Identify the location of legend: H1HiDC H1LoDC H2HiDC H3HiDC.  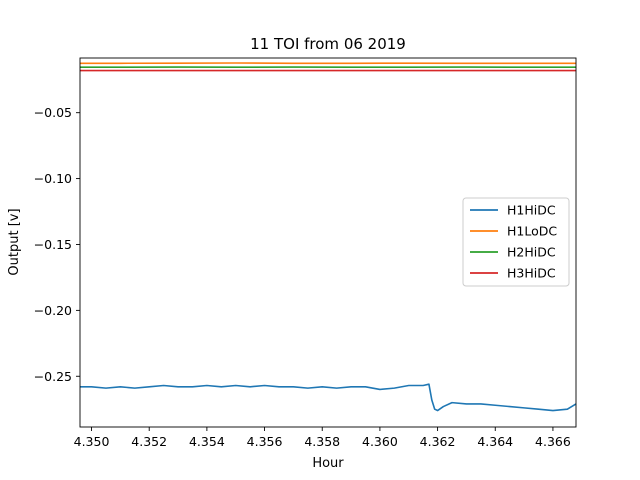
(516, 242).